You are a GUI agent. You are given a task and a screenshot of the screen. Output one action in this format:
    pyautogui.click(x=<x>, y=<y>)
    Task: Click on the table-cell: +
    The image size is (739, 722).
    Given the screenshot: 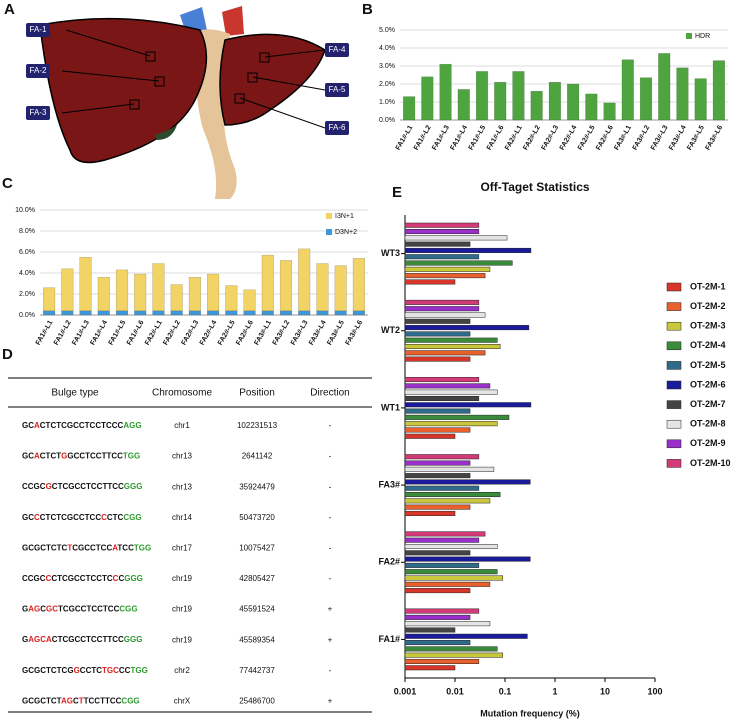 What is the action you would take?
    pyautogui.click(x=330, y=609)
    